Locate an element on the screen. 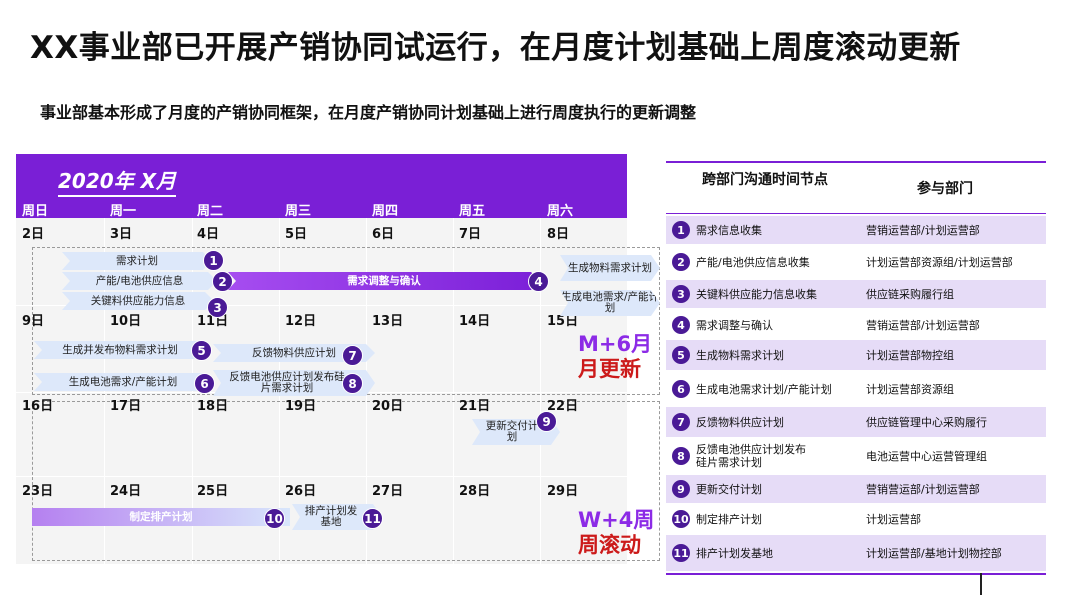 Image resolution: width=1080 pixels, height=608 pixels. table-row: 1 需求信息收集 营销运营部/计划运营部 is located at coordinates (856, 230).